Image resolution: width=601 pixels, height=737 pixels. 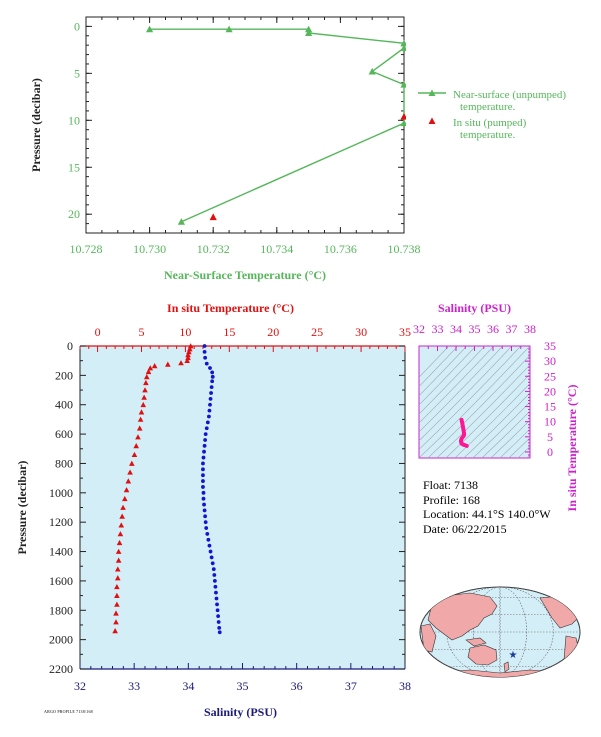 I want to click on pressure-tick-label: 600, so click(x=64, y=434).